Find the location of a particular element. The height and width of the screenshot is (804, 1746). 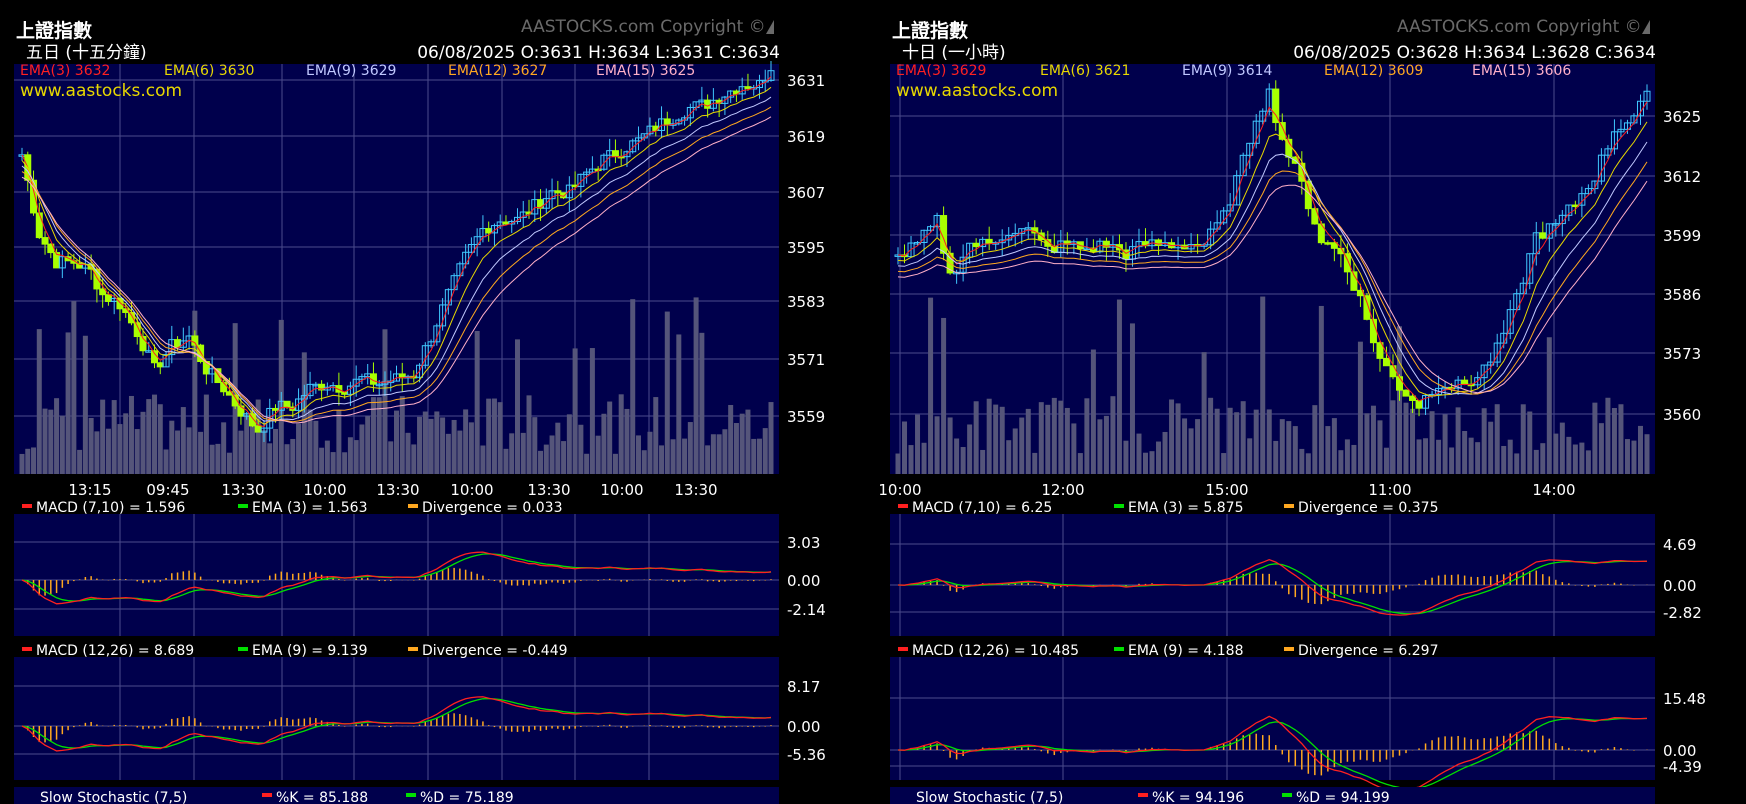

y-tick-label: 3625 is located at coordinates (1682, 117).